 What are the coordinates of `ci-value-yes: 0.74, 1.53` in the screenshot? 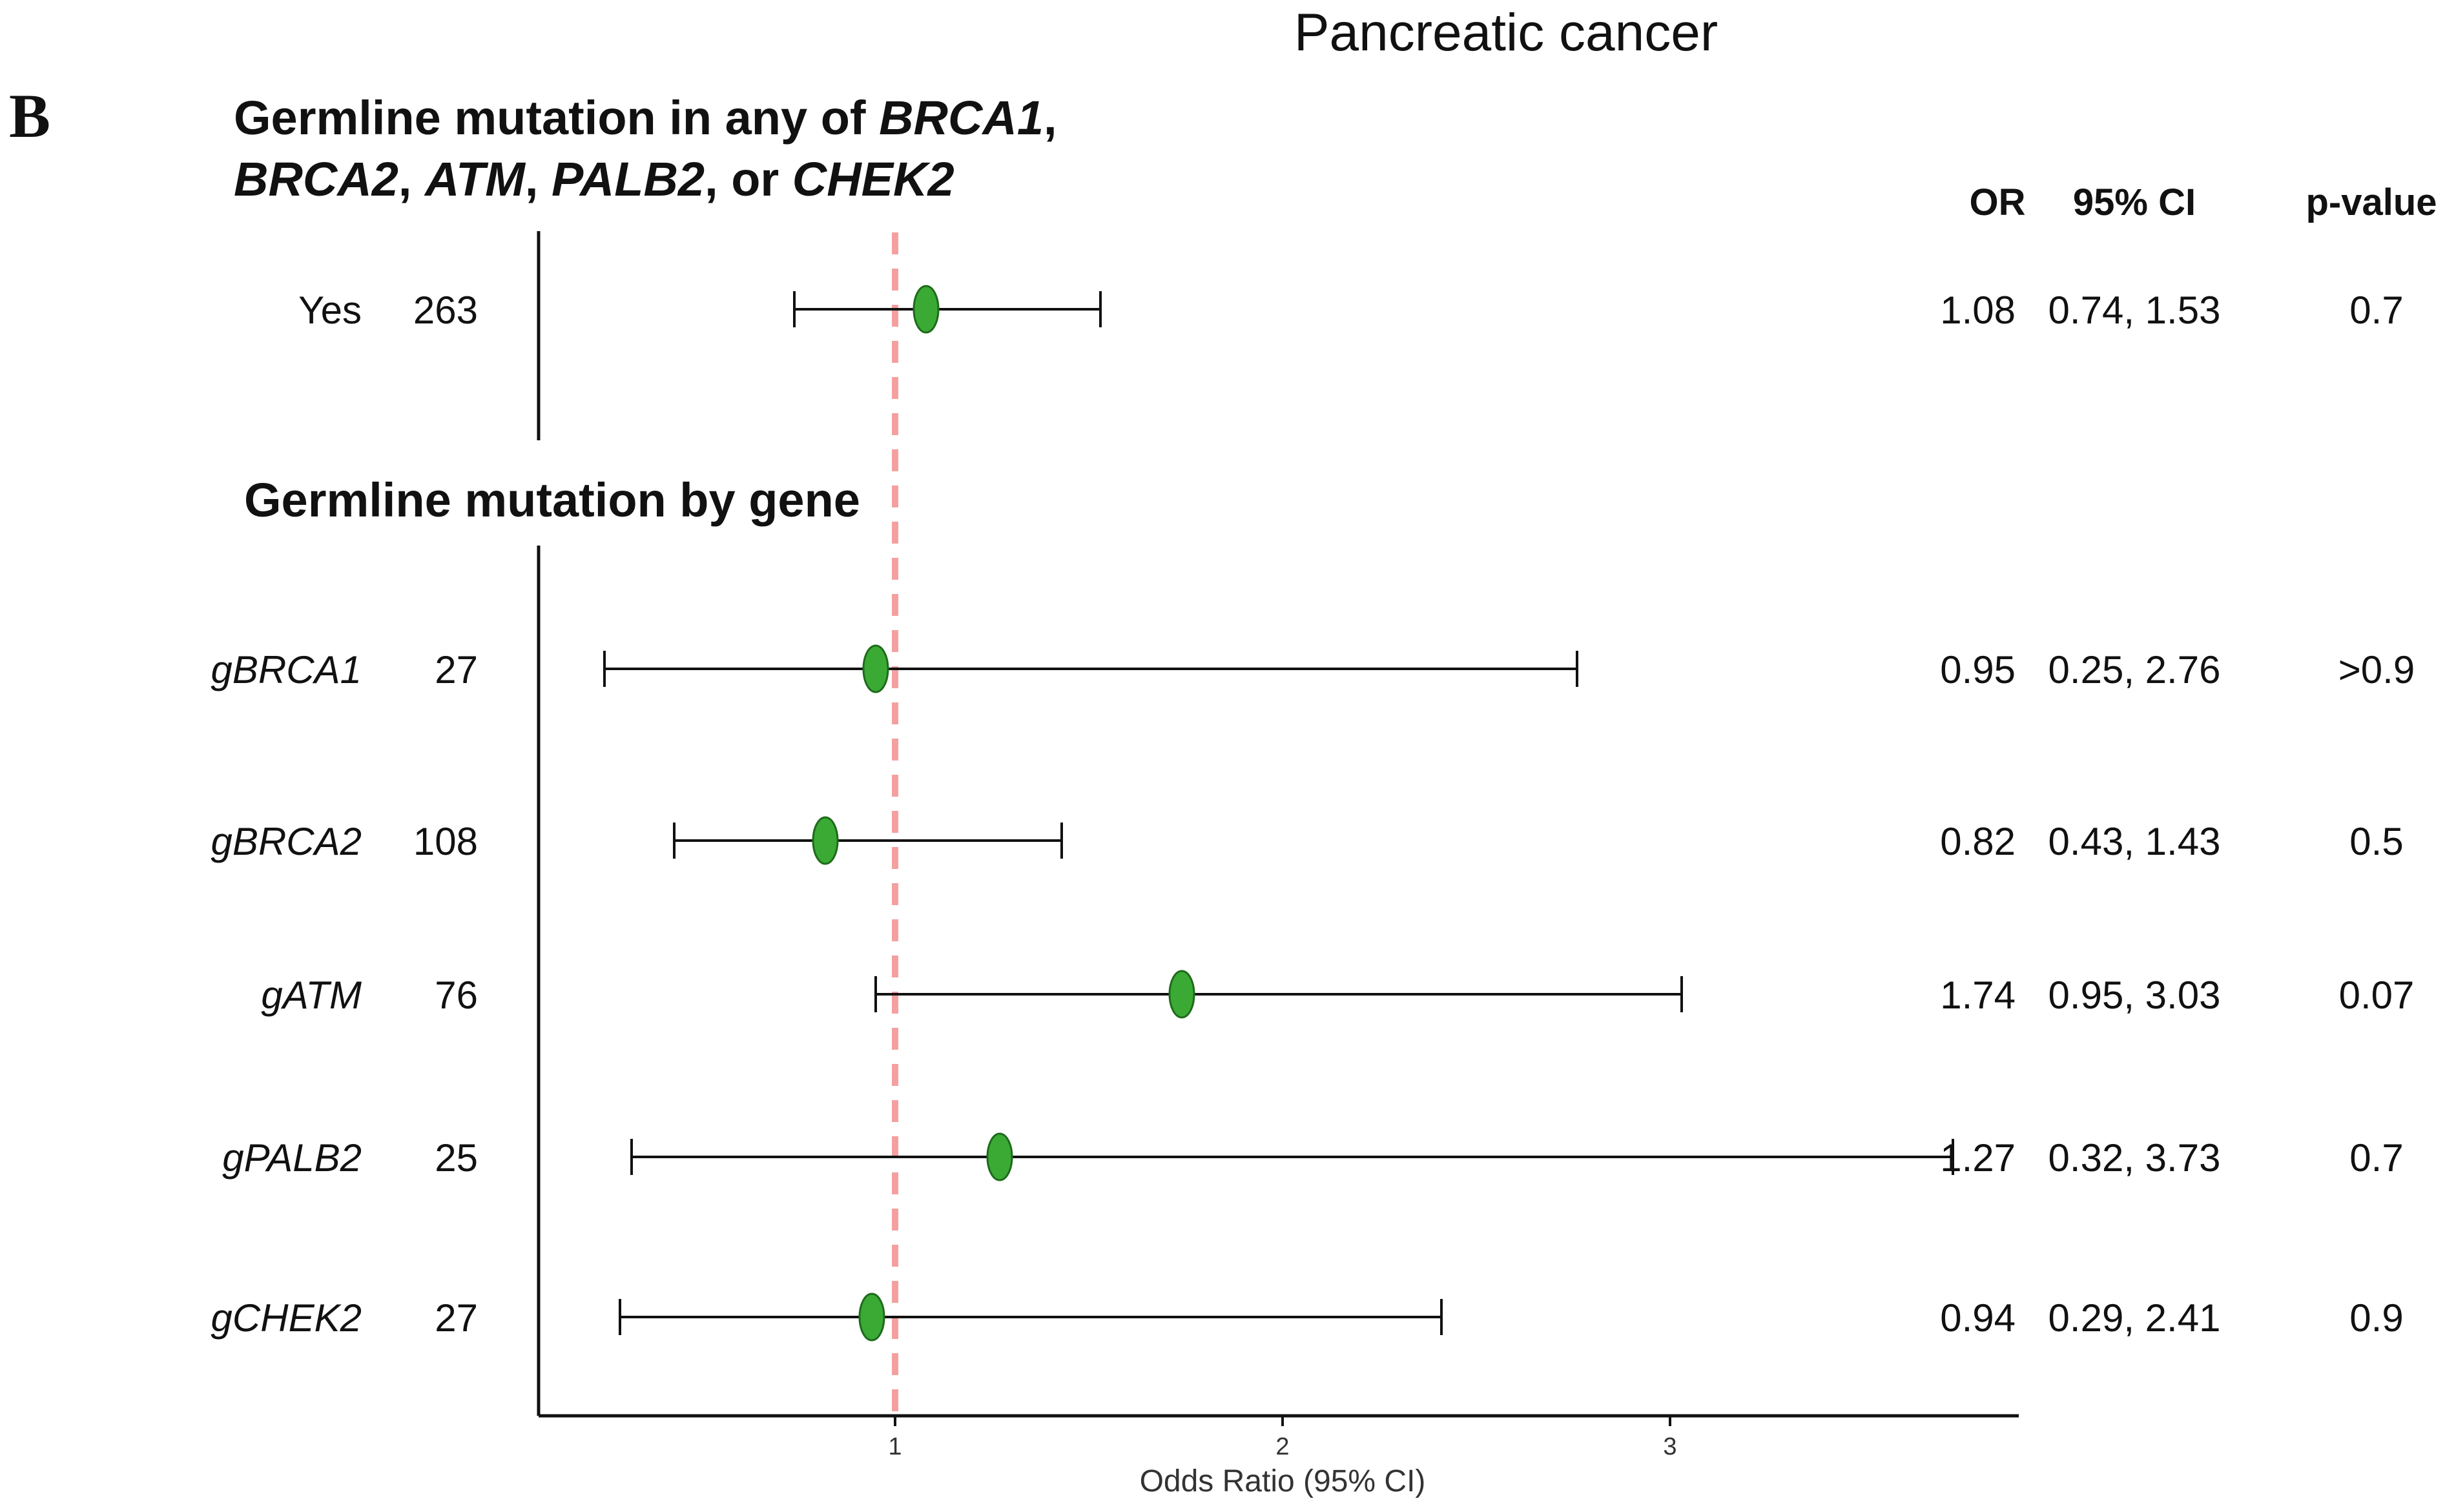 It's located at (2134, 310).